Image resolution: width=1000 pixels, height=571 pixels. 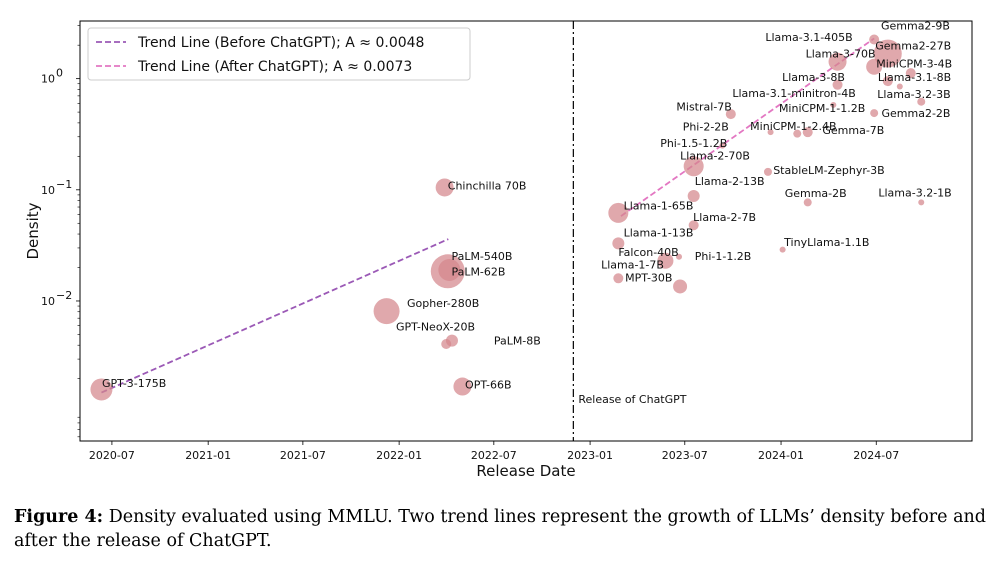 What do you see at coordinates (693, 143) in the screenshot?
I see `point-label: Phi-1.5-1.2B` at bounding box center [693, 143].